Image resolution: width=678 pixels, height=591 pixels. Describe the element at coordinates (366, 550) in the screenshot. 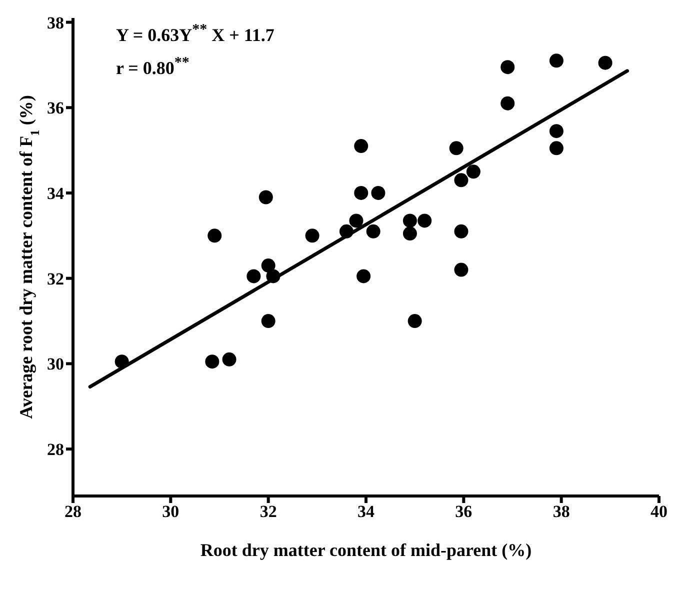

I see `x-axis-title: Root dry matter content of mid-parent (%)` at that location.